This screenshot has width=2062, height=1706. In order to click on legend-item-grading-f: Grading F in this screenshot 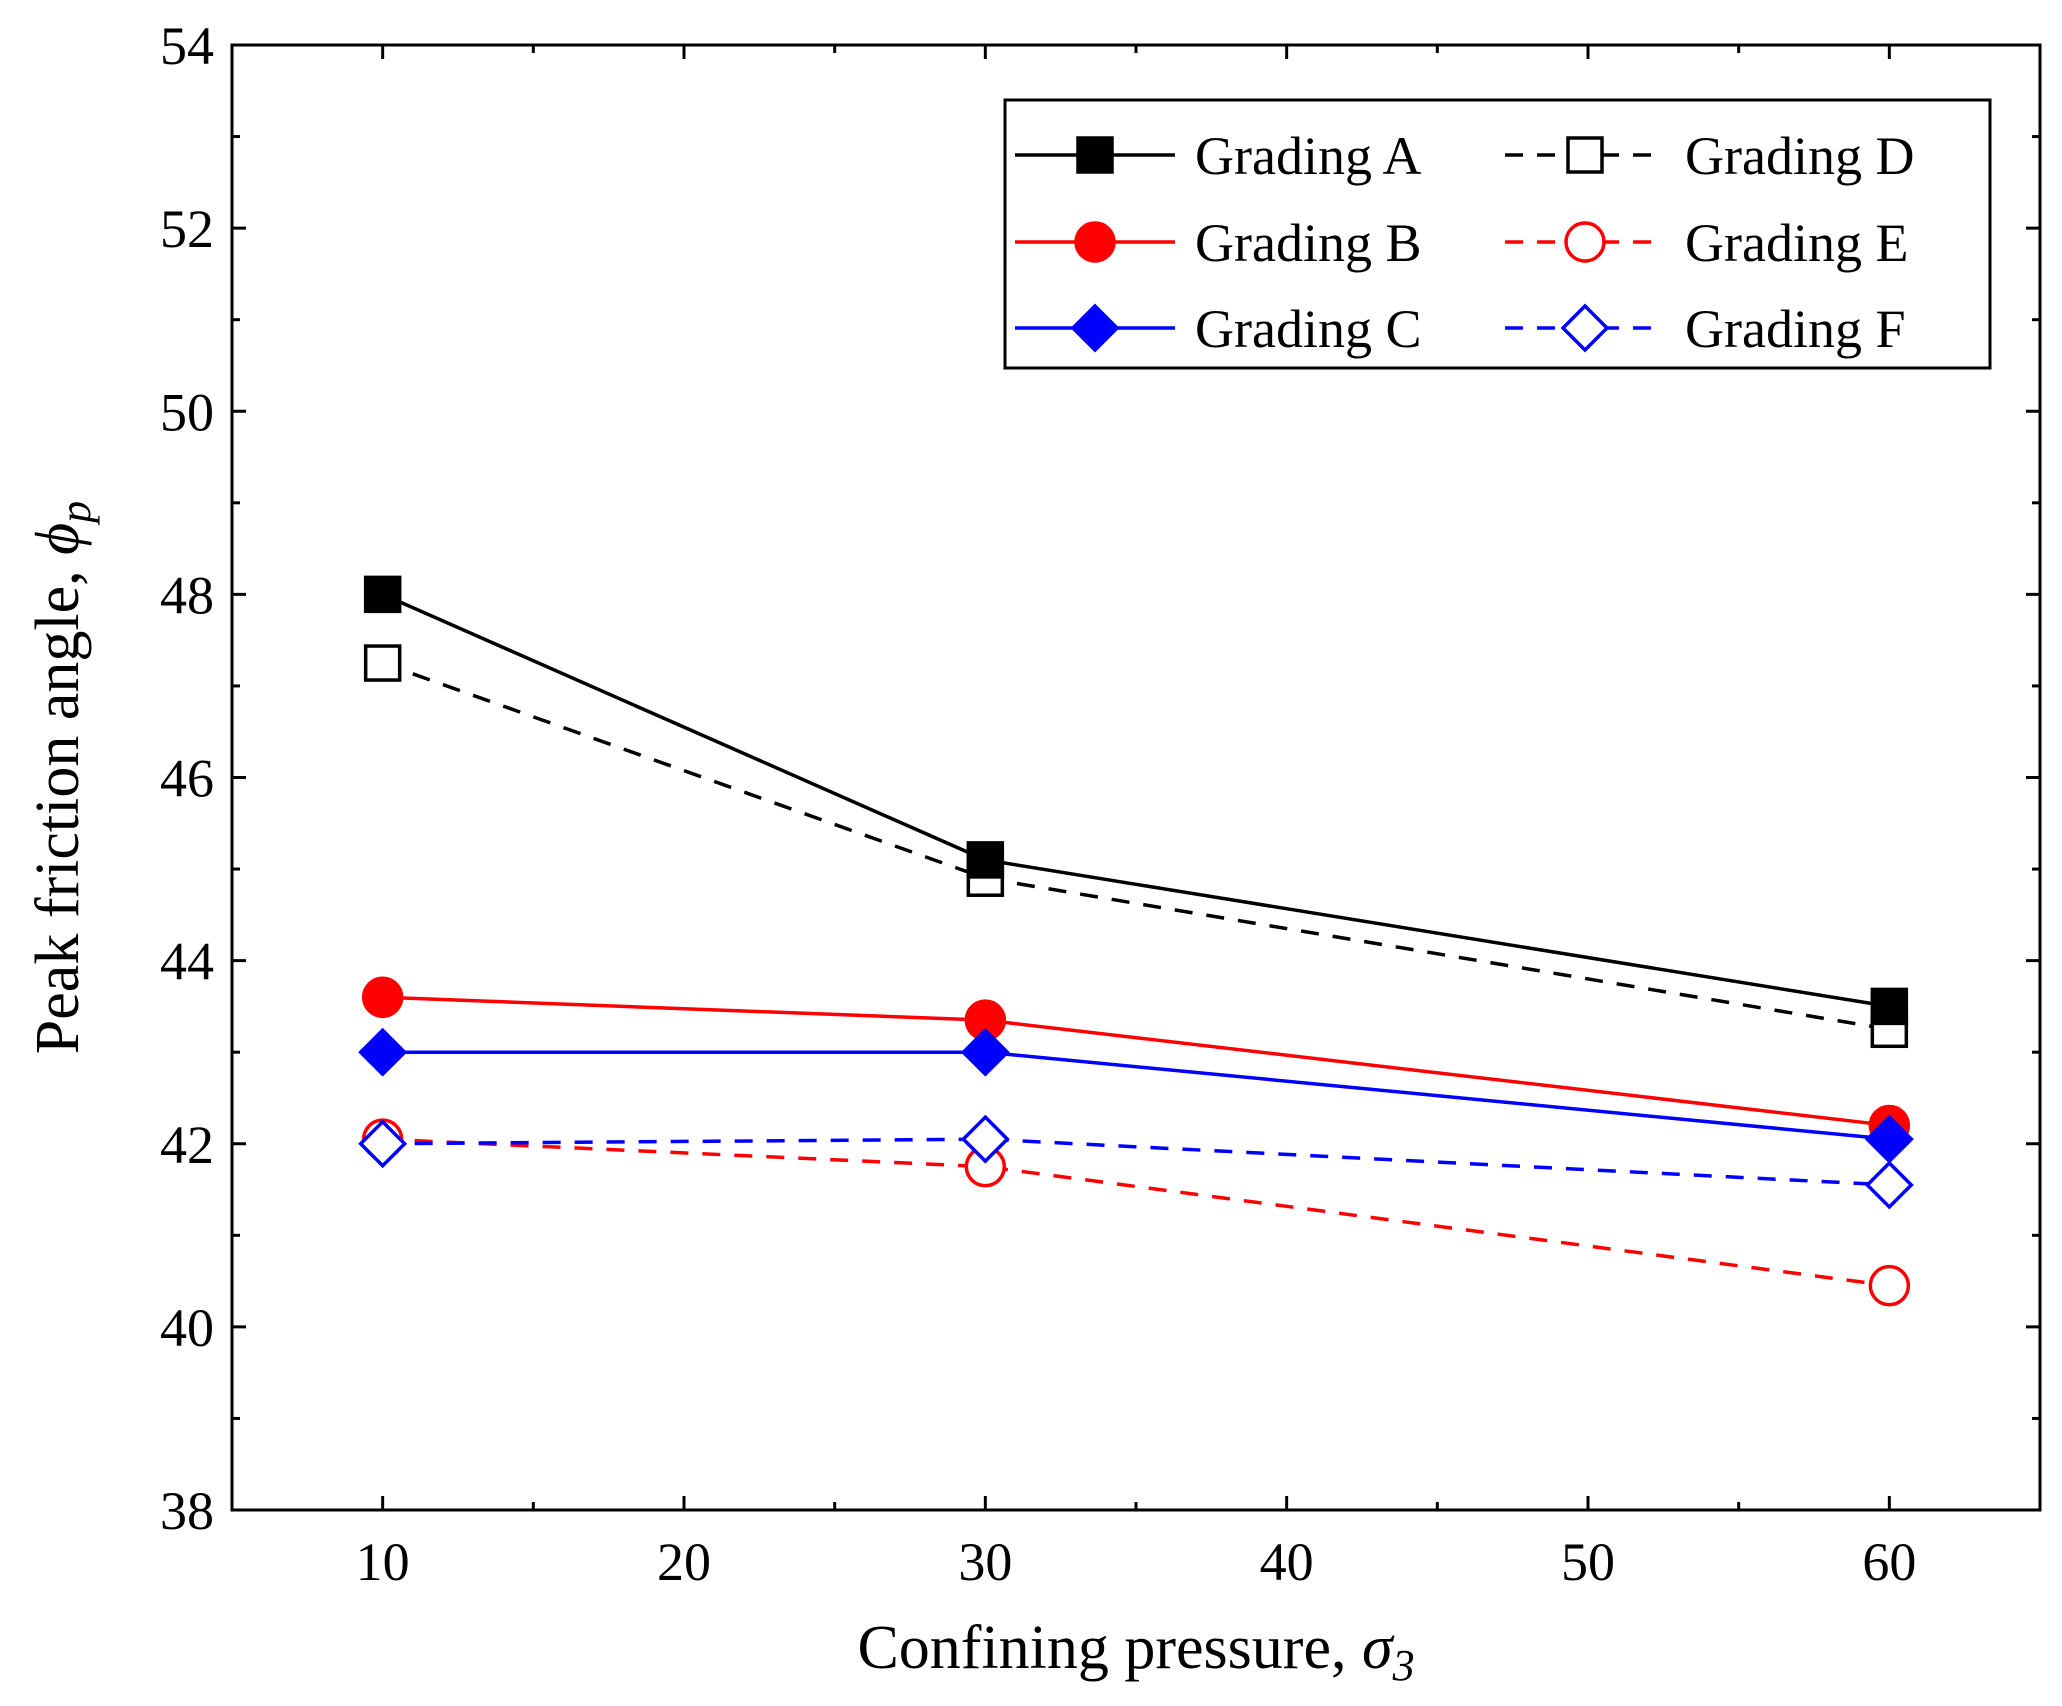, I will do `click(1705, 329)`.